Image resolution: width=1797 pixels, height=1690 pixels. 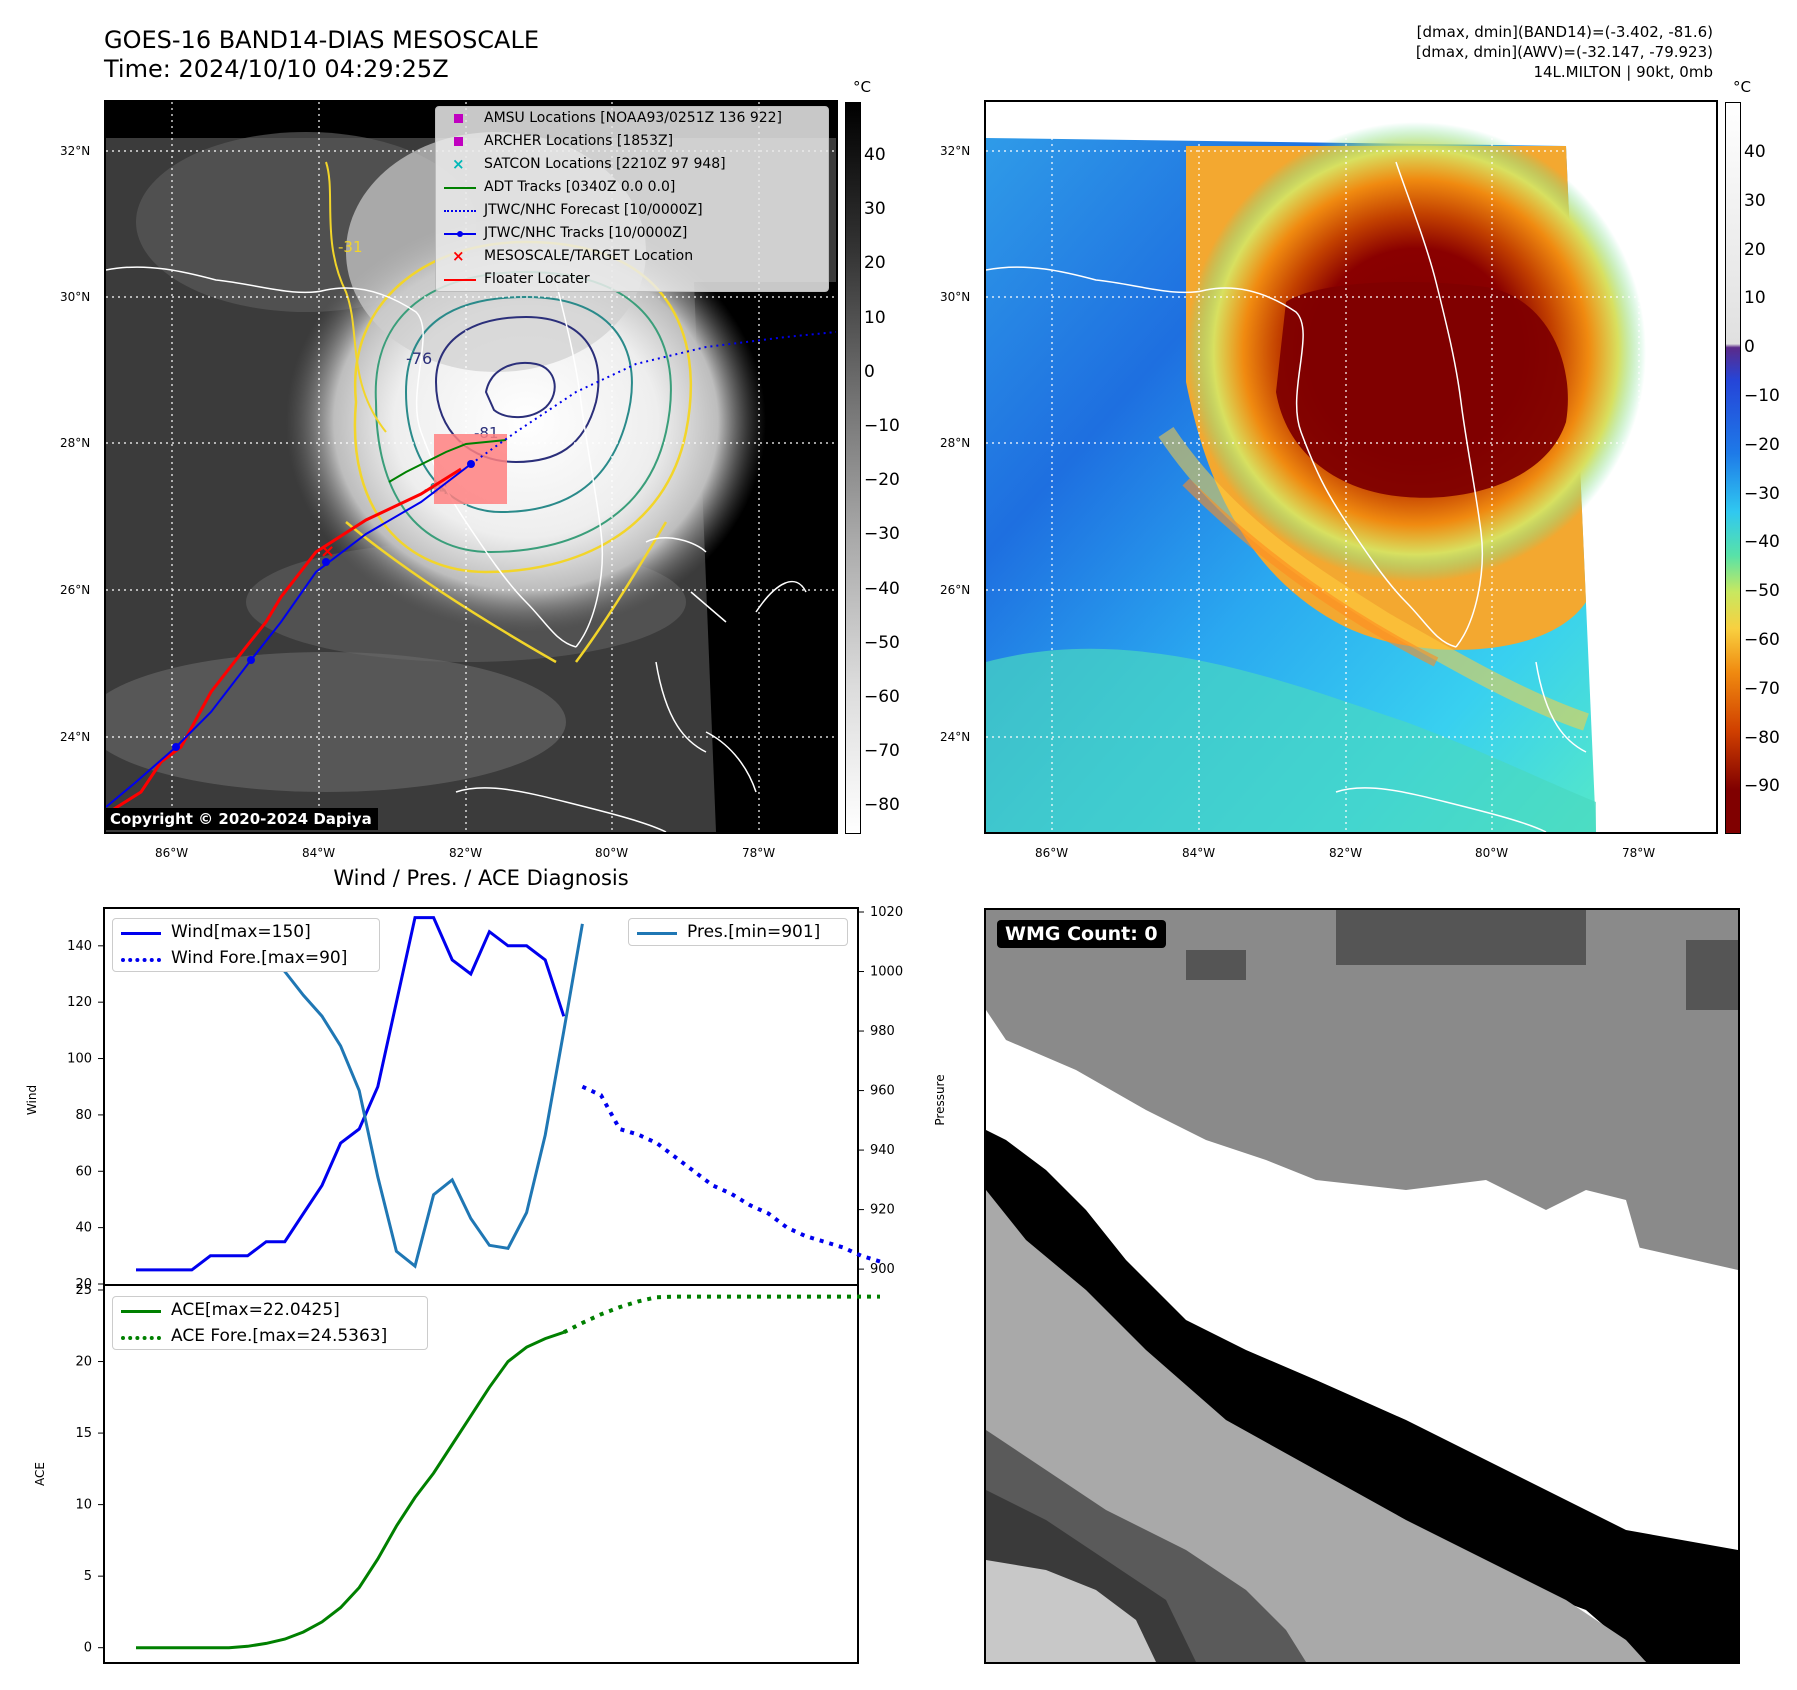 What do you see at coordinates (759, 853) in the screenshot?
I see `lon-label-78: 78°W` at bounding box center [759, 853].